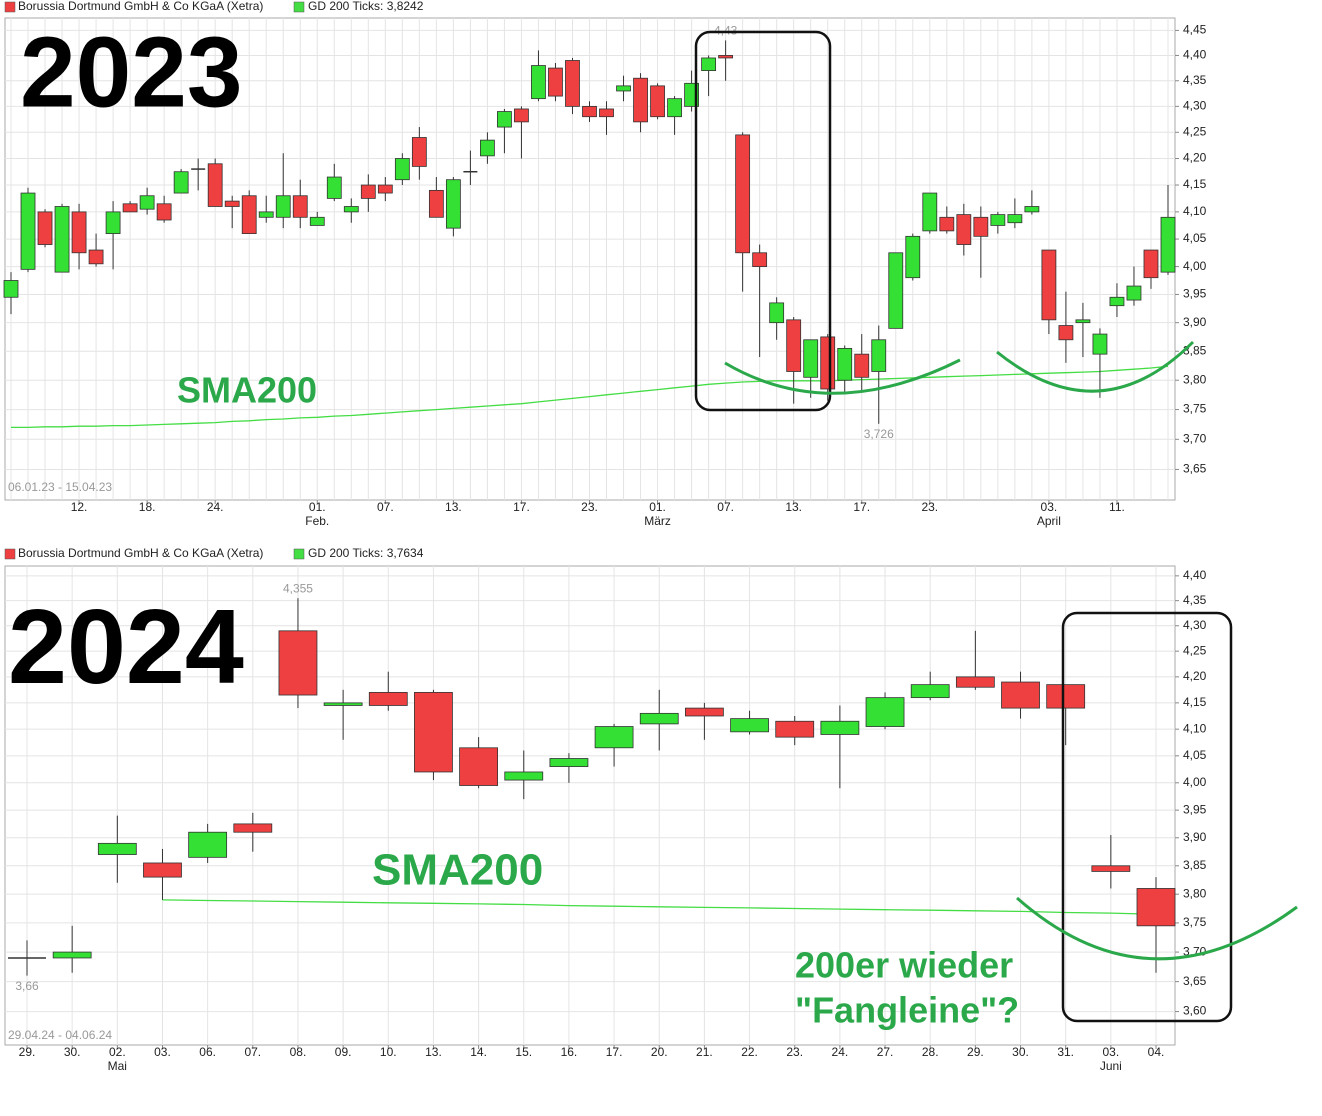 The image size is (1322, 1116). Describe the element at coordinates (1195, 809) in the screenshot. I see `y-tick-label: 3,95` at that location.